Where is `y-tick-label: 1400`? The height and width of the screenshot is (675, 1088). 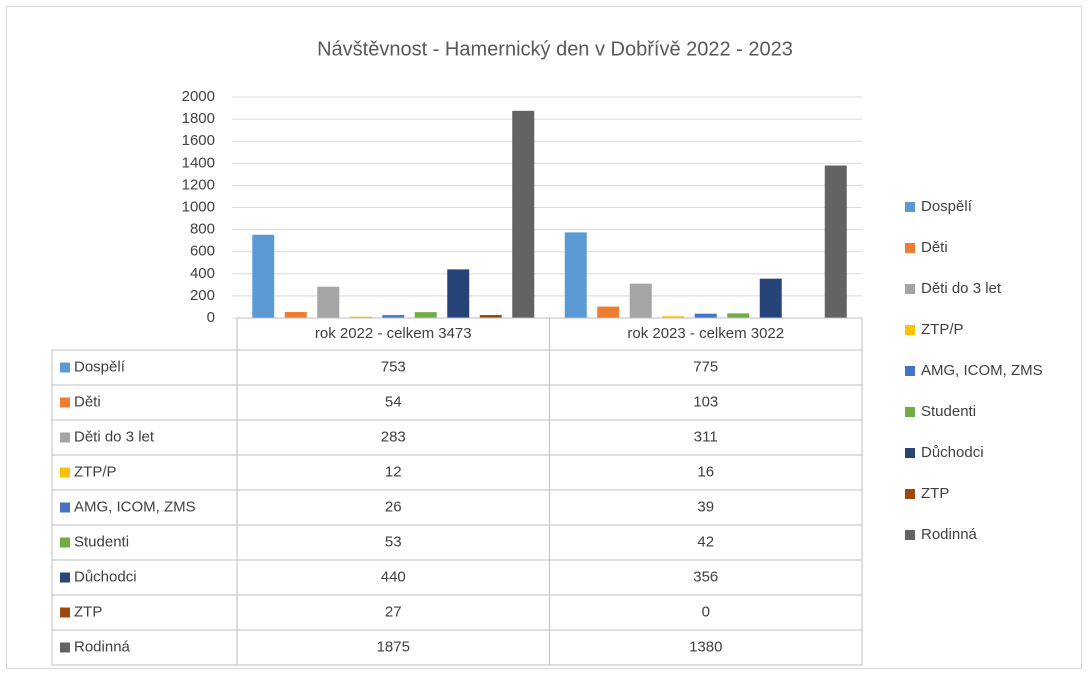 y-tick-label: 1400 is located at coordinates (198, 162).